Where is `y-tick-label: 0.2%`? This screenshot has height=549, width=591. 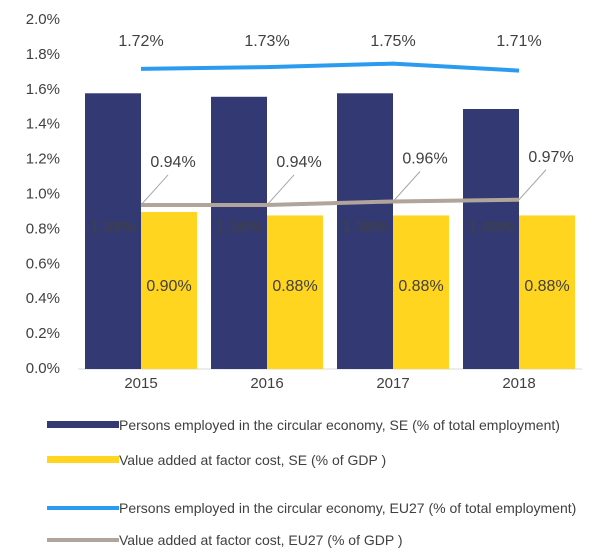 y-tick-label: 0.2% is located at coordinates (43, 333).